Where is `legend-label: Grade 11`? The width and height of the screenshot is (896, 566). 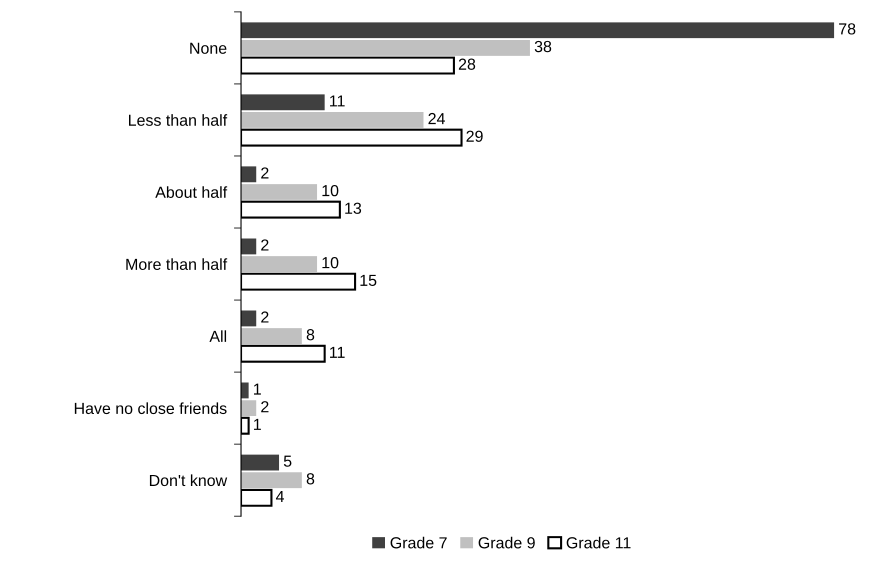 legend-label: Grade 11 is located at coordinates (598, 542).